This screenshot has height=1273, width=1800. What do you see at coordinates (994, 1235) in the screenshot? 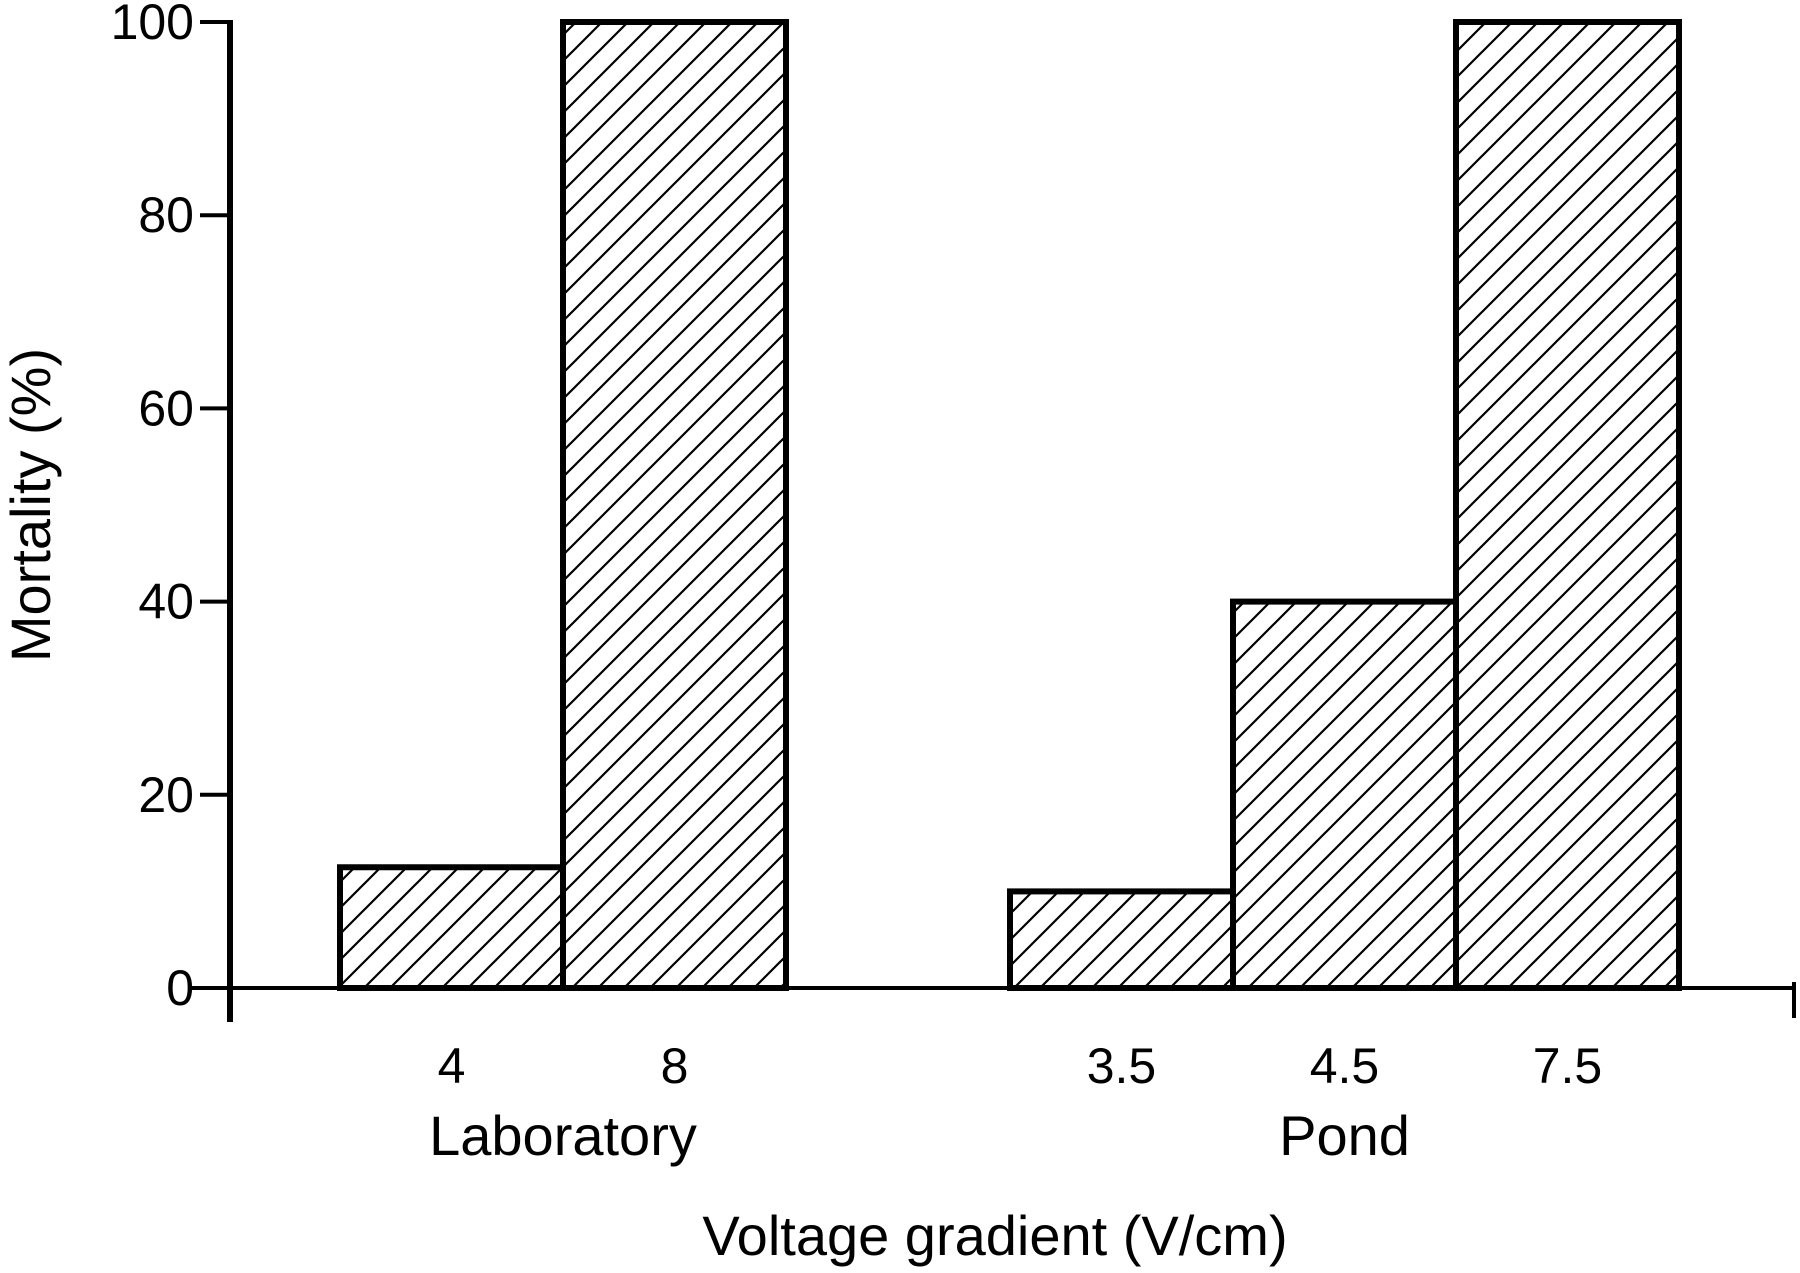
I see `x-axis-title: Voltage gradient (V/cm)` at bounding box center [994, 1235].